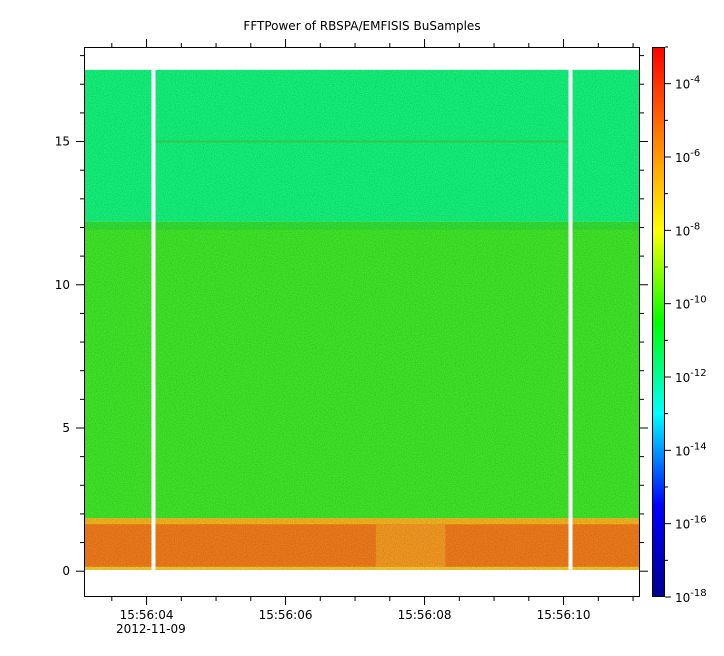  I want to click on y-tick-label: 5, so click(66, 428).